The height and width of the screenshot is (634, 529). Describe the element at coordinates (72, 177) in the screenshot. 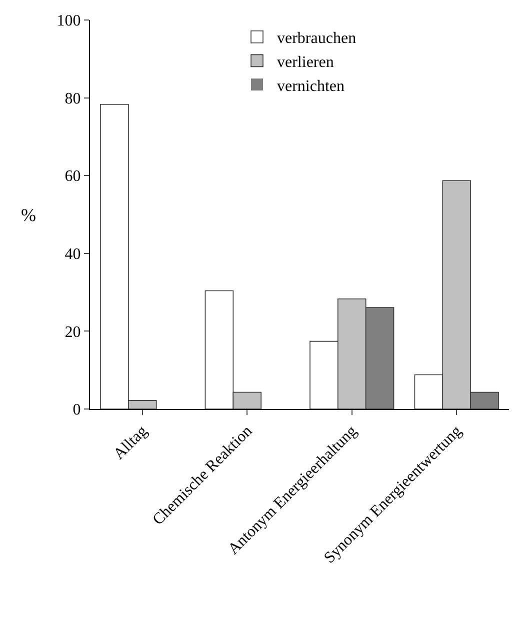

I see `y-tick-label: 60` at that location.